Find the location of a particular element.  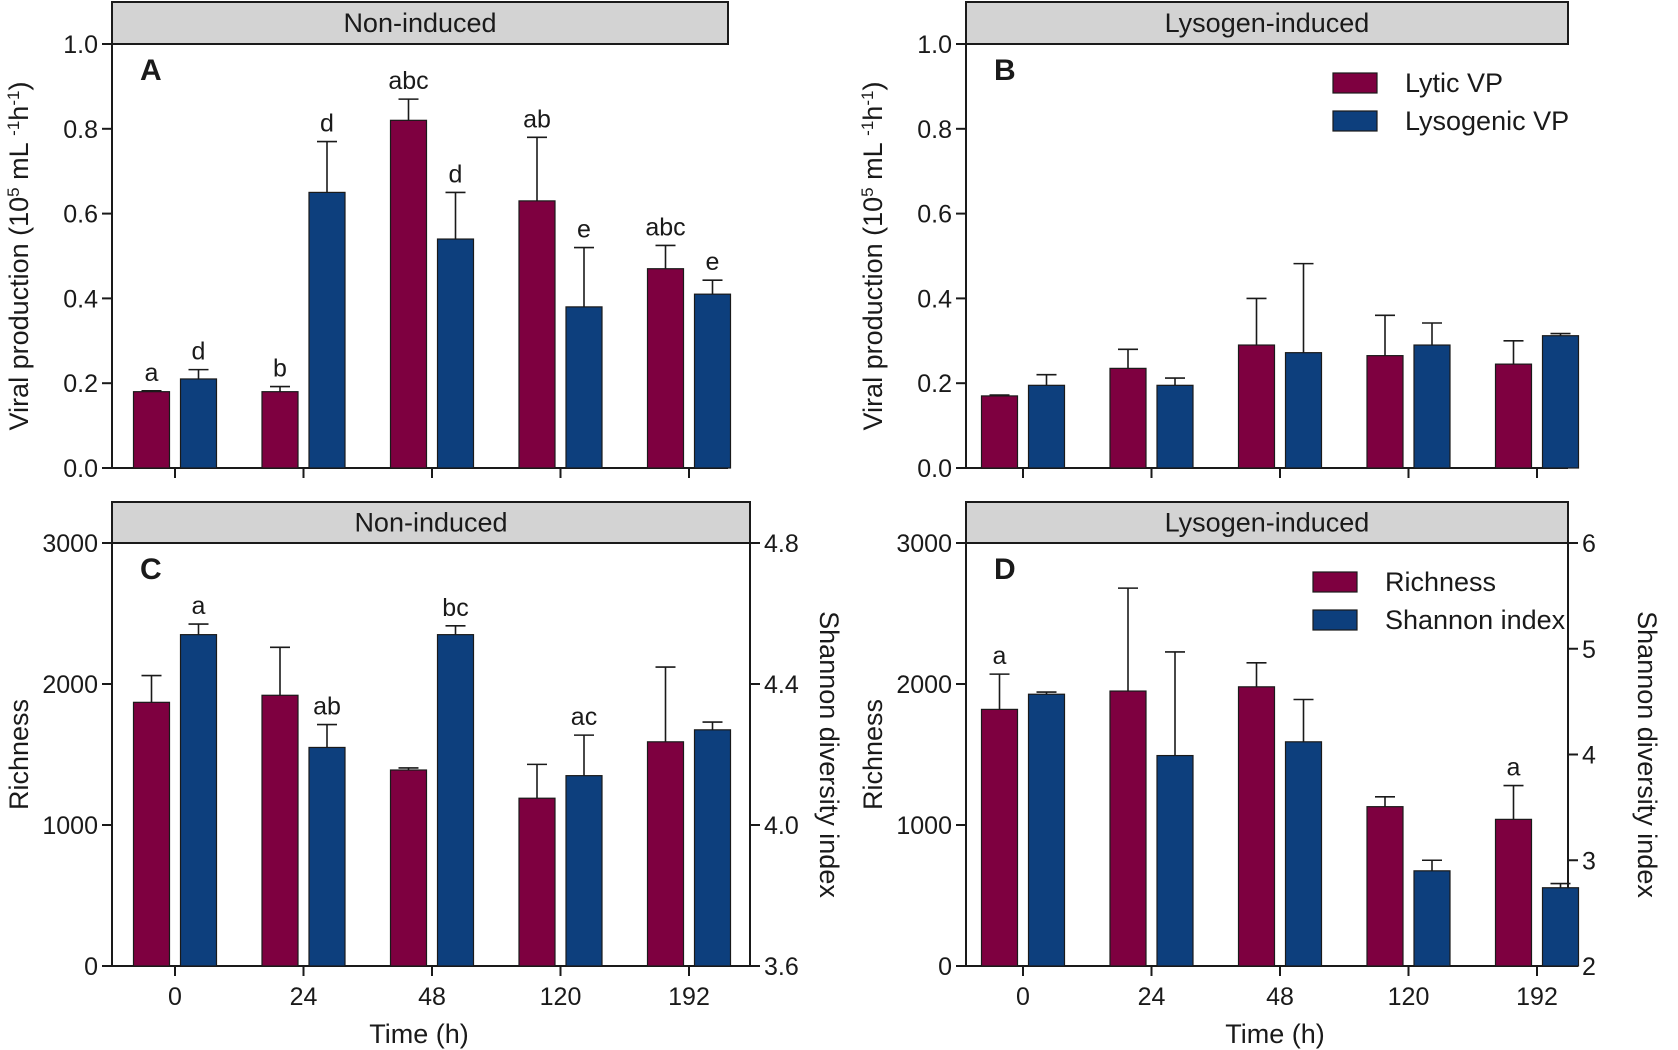

strip-title: Lysogen-induced is located at coordinates (1267, 523).